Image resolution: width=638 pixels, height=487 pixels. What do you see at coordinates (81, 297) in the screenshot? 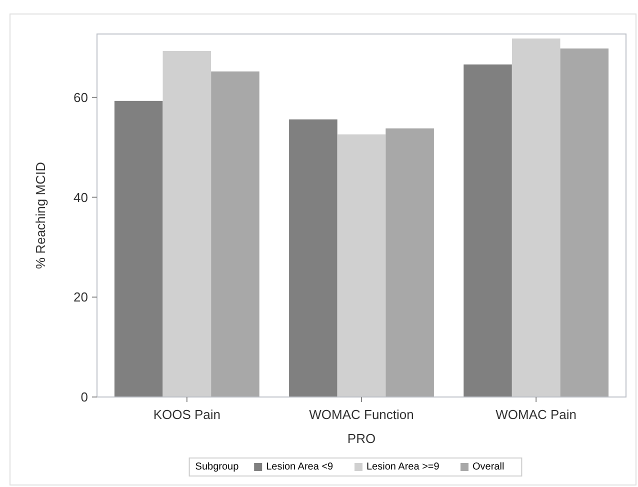
I see `y-tick-label: 20` at bounding box center [81, 297].